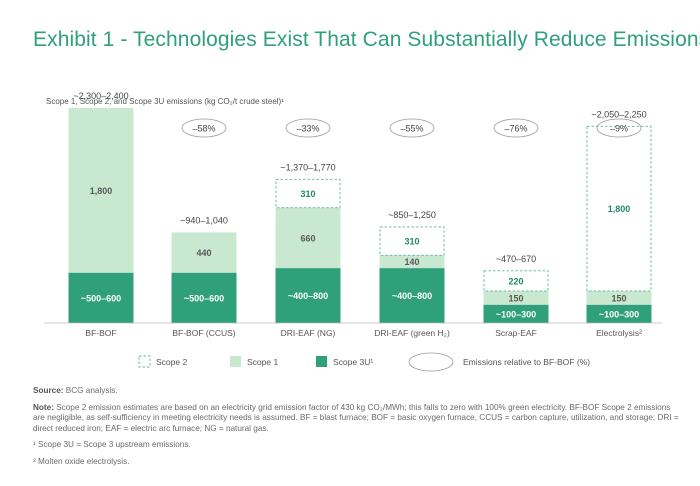  I want to click on category-label-2: DRI-EAF (NG), so click(308, 333).